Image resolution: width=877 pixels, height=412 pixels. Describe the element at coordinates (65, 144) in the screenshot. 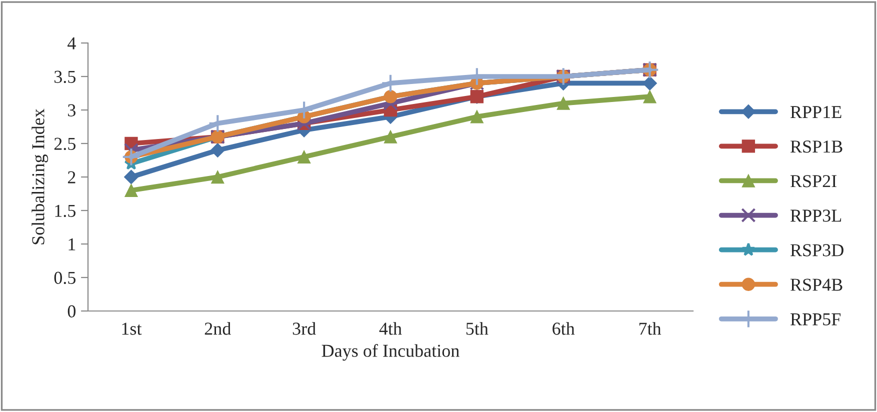

I see `y-tick-label: 2.5` at that location.